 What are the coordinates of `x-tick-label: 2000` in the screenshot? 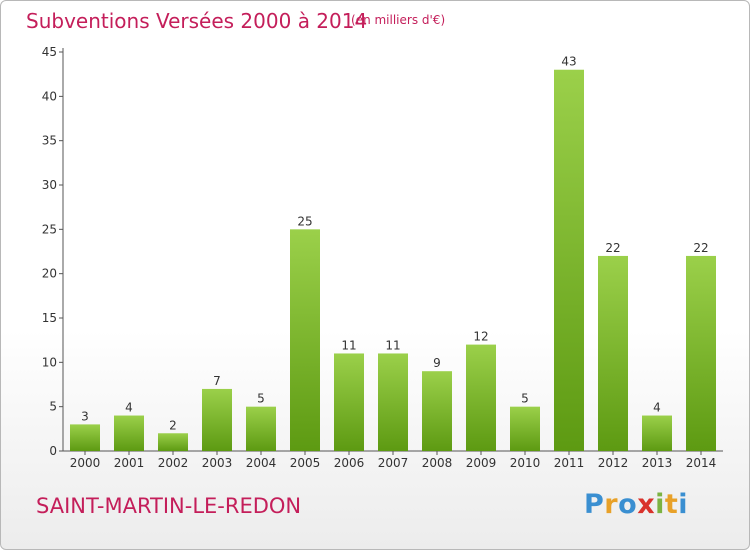 It's located at (85, 463).